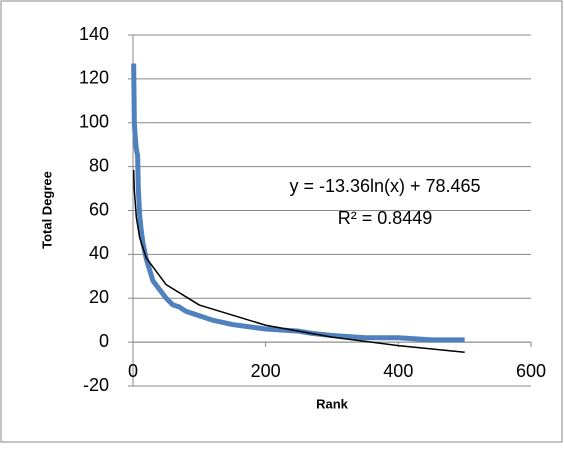  Describe the element at coordinates (99, 209) in the screenshot. I see `y-tick-label: 60` at that location.